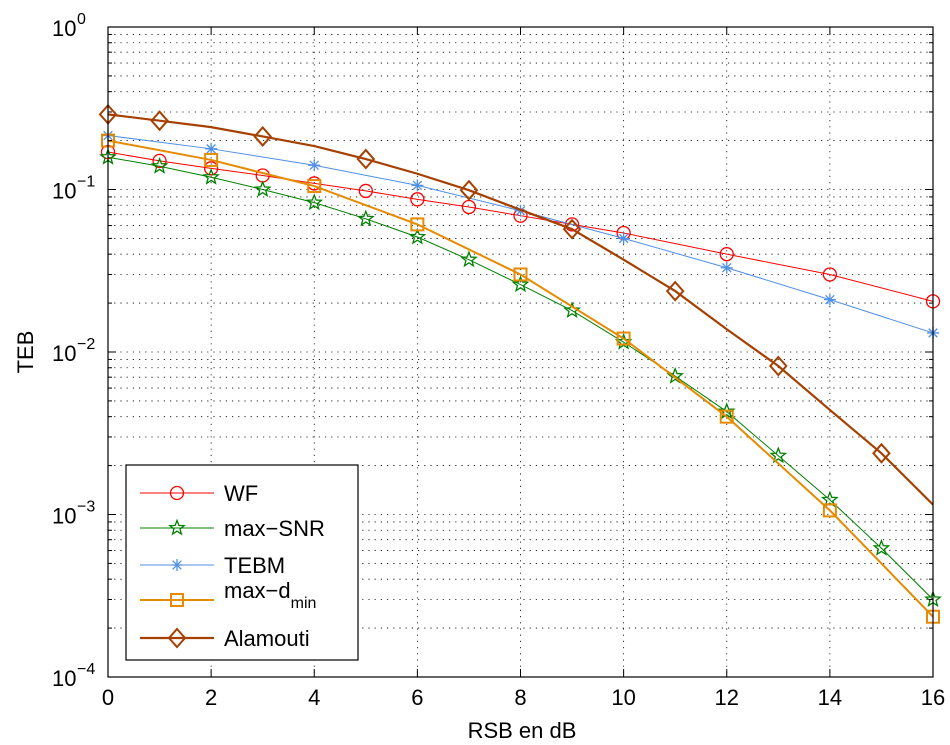  I want to click on y-tick-label: 10 −4, so click(73, 676).